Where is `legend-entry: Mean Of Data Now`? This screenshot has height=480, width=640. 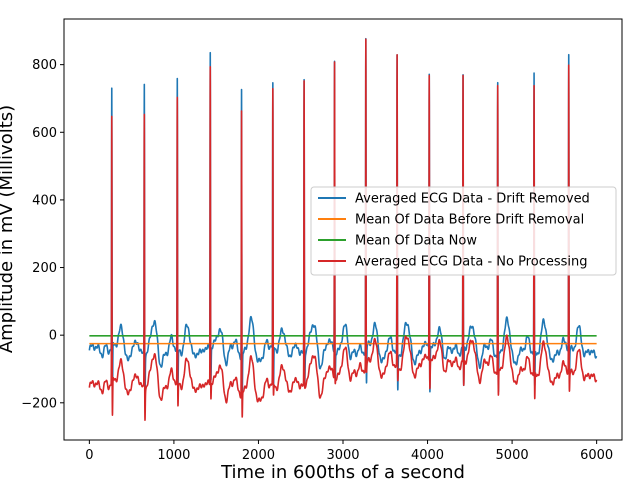
legend-entry: Mean Of Data Now is located at coordinates (416, 241).